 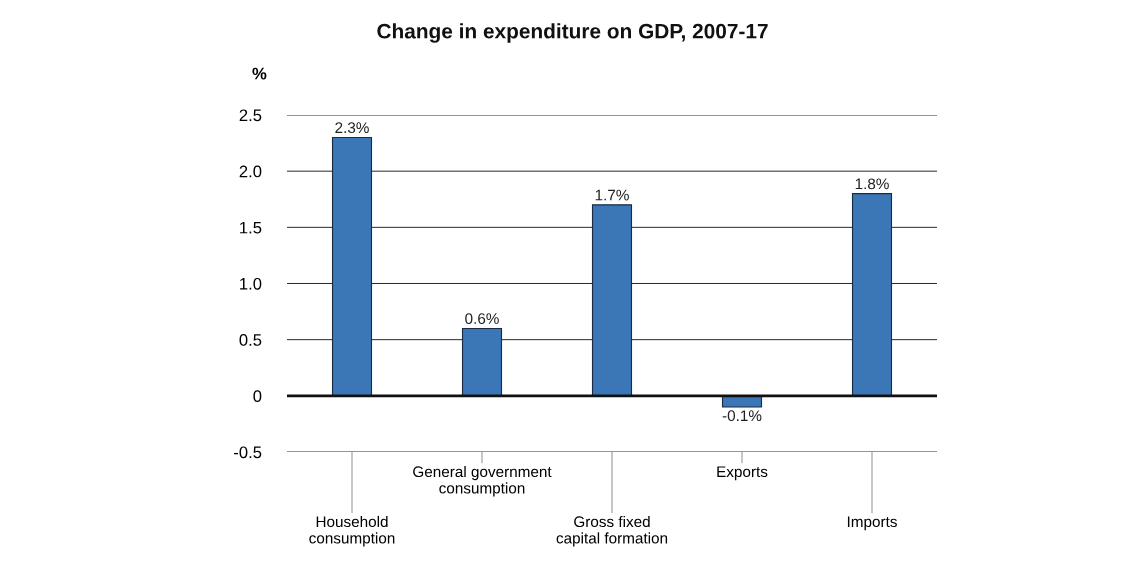 What do you see at coordinates (251, 283) in the screenshot?
I see `y-tick-label: 1.0` at bounding box center [251, 283].